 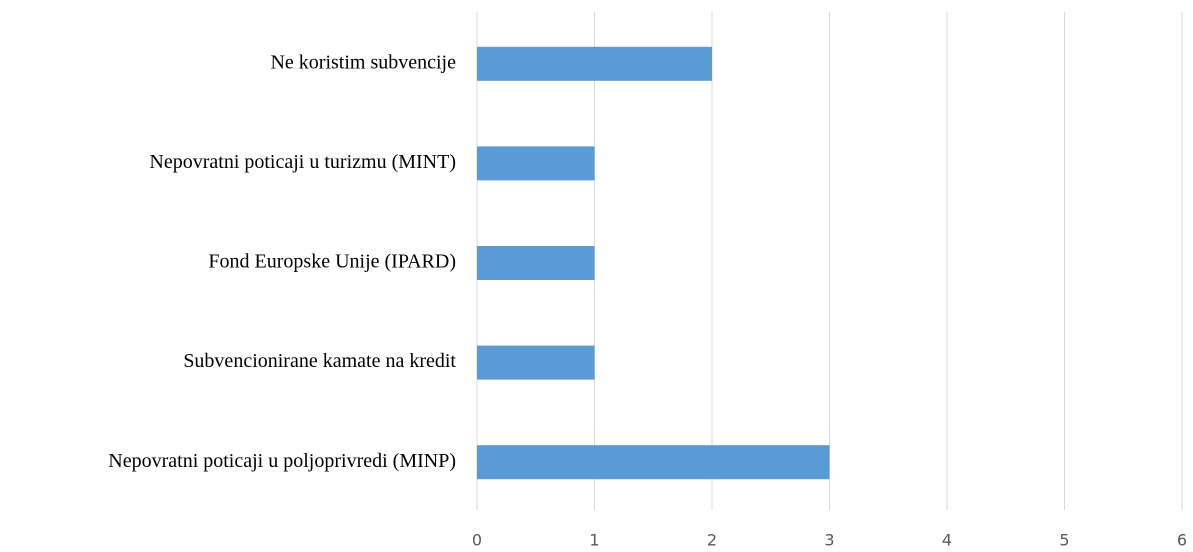 What do you see at coordinates (332, 262) in the screenshot?
I see `y-tick-label: Fond Europske Unije (IPARD)` at bounding box center [332, 262].